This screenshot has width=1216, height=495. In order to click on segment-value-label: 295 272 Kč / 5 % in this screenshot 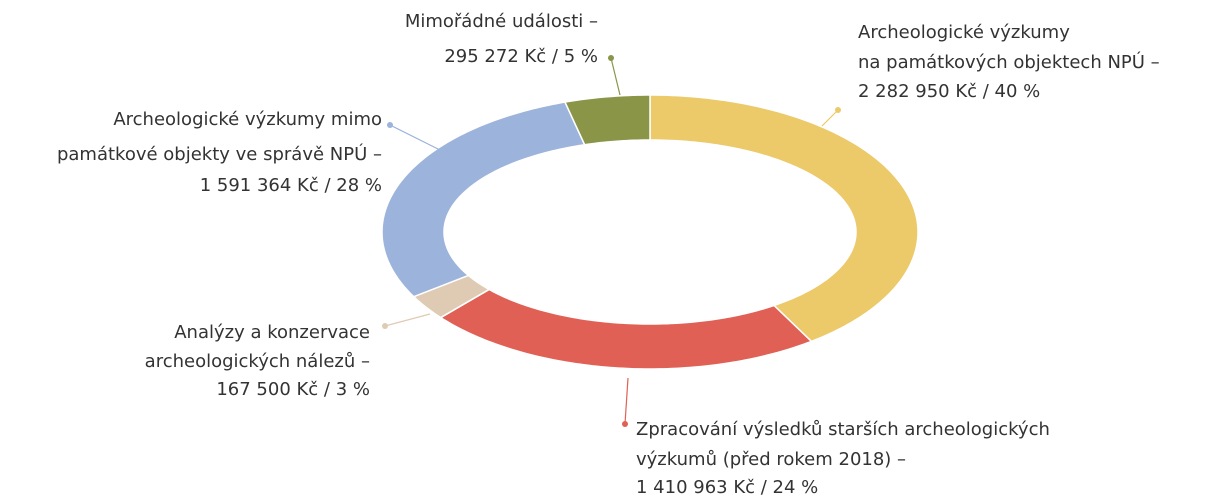, I will do `click(521, 56)`.